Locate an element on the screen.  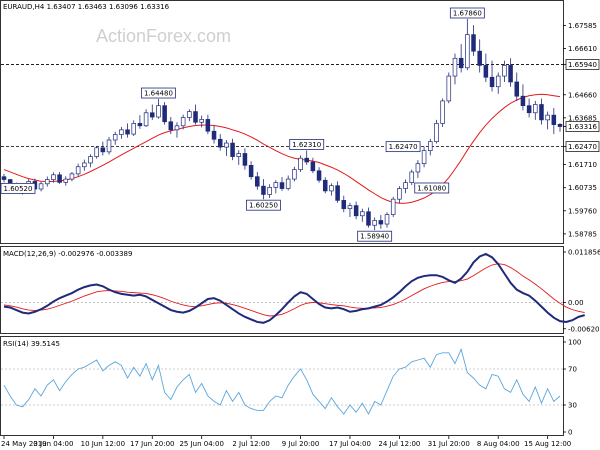
x-tick-label-5: 2 Jul 12:00 is located at coordinates (251, 444).